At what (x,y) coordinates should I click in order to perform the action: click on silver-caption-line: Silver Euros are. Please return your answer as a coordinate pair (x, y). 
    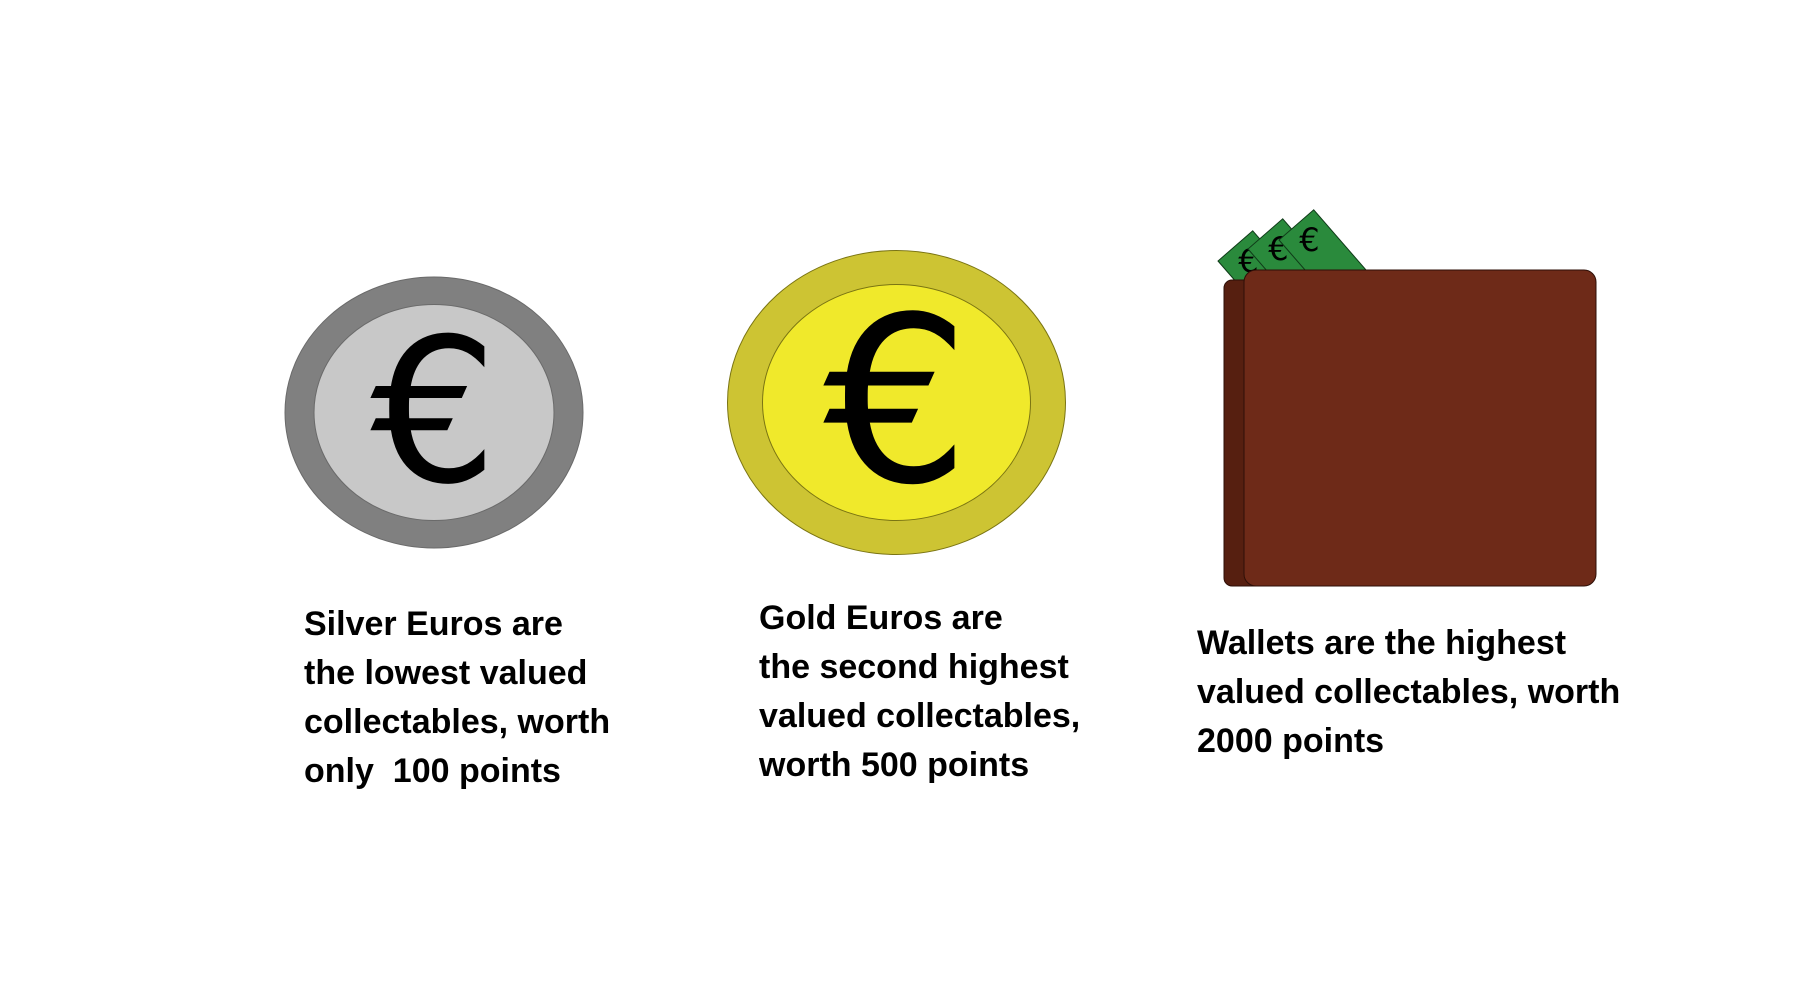
    Looking at the image, I should click on (433, 624).